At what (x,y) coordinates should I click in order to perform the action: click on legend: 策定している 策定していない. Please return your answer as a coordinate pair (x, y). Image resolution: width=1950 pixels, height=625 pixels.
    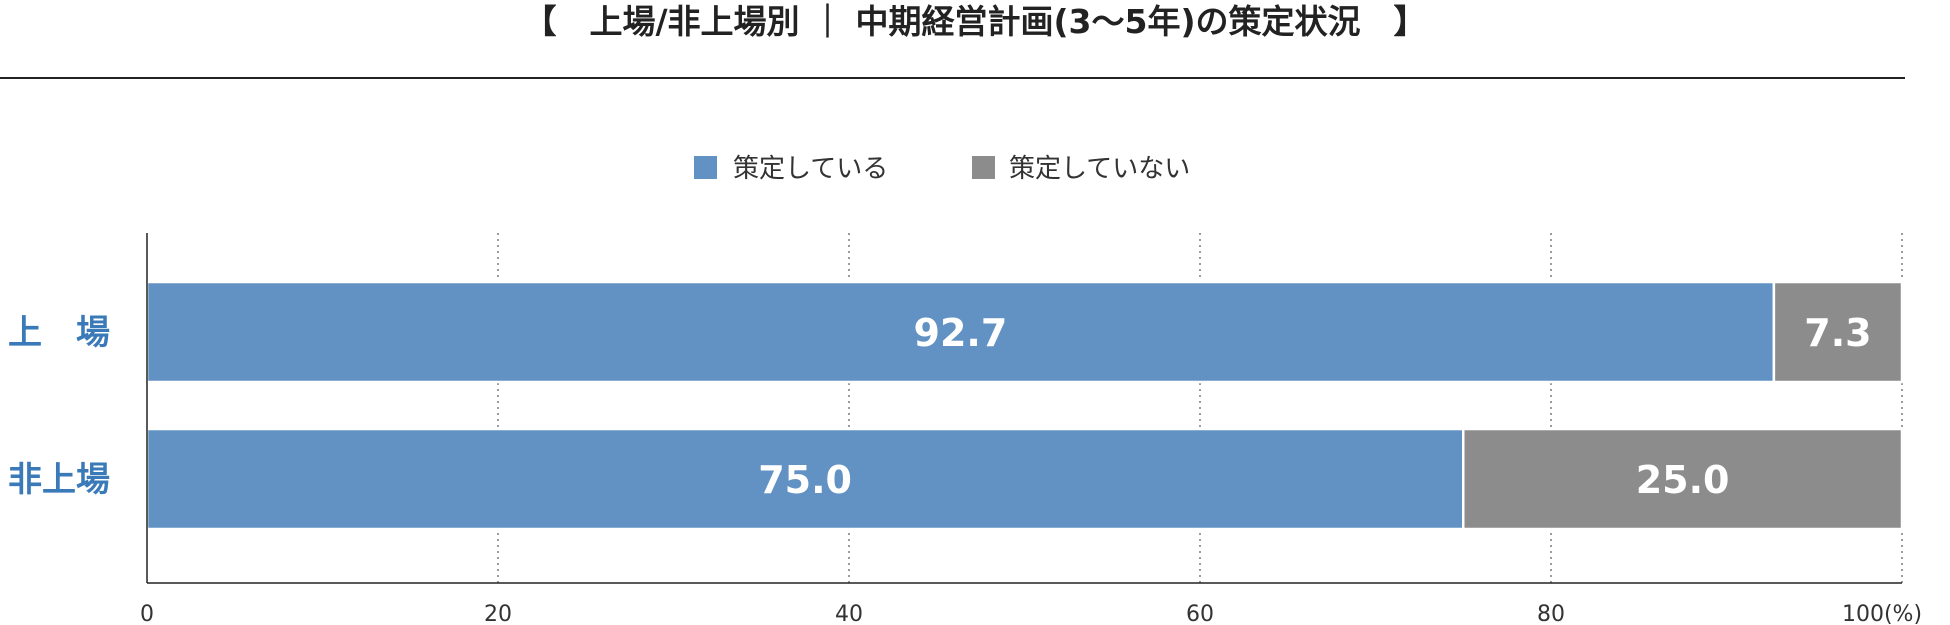
    Looking at the image, I should click on (942, 169).